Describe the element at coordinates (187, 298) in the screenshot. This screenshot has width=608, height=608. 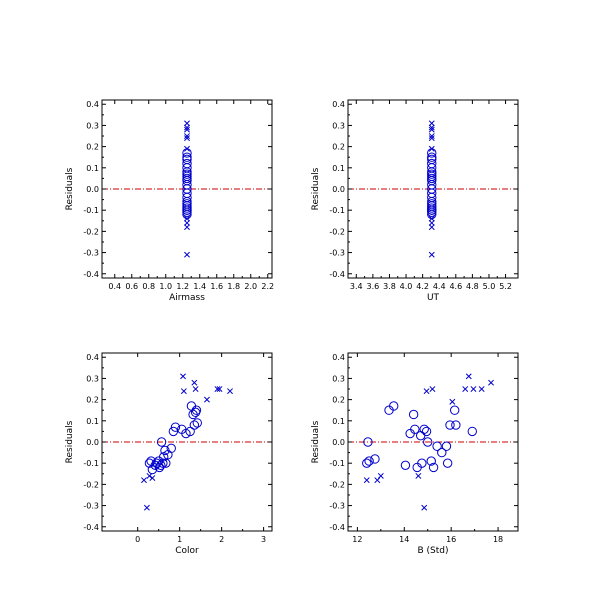
I see `x-axis-label: Airmass` at that location.